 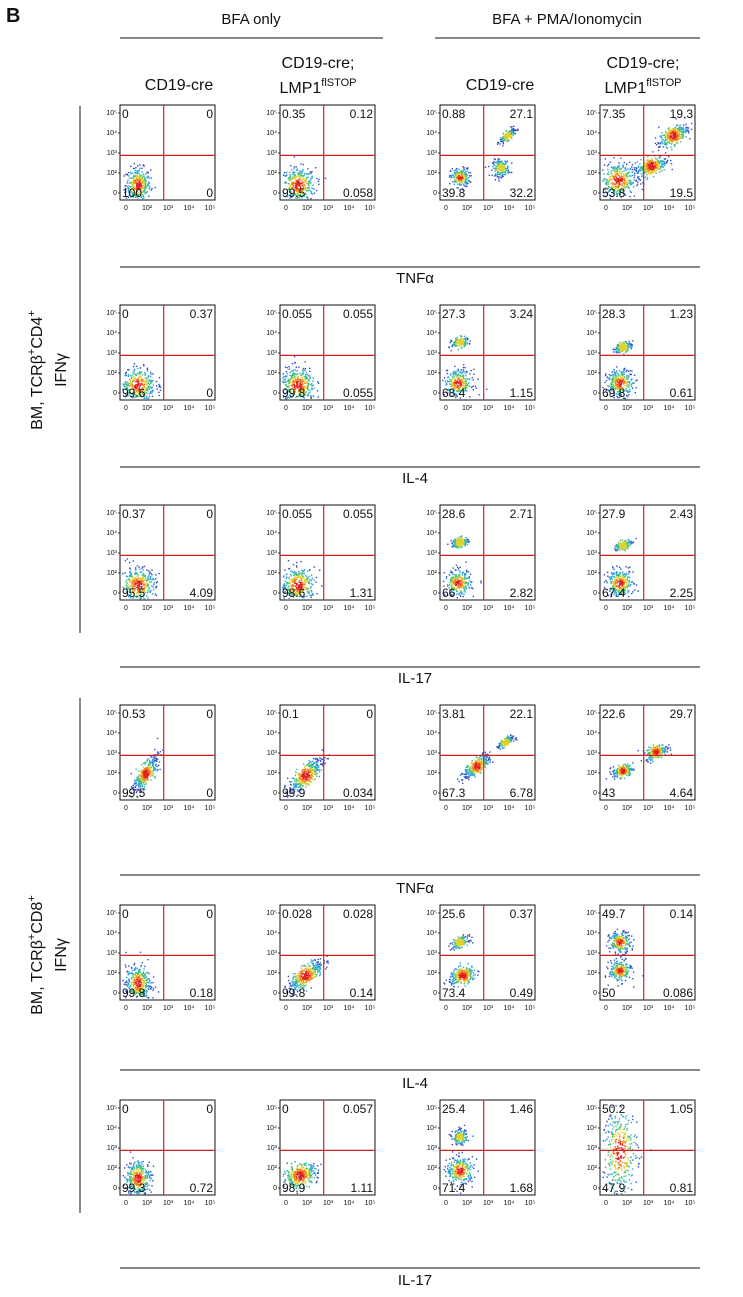 What do you see at coordinates (467, 408) in the screenshot?
I see `x-tick-label: 10²` at bounding box center [467, 408].